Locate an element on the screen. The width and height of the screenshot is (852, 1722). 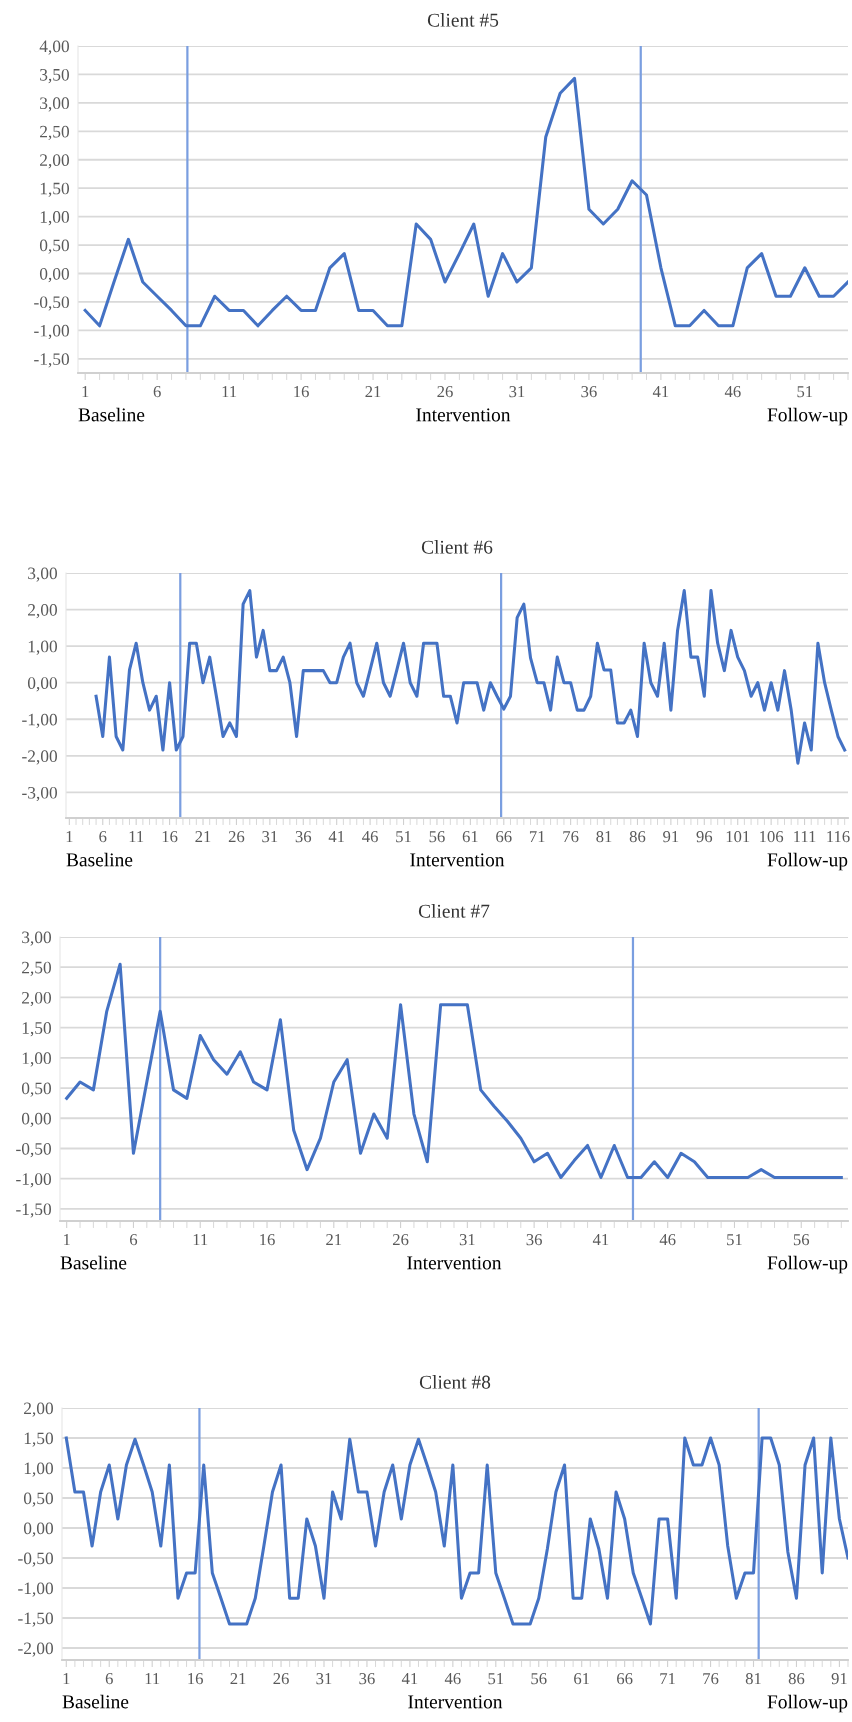
x-tick-label: 106 is located at coordinates (772, 836).